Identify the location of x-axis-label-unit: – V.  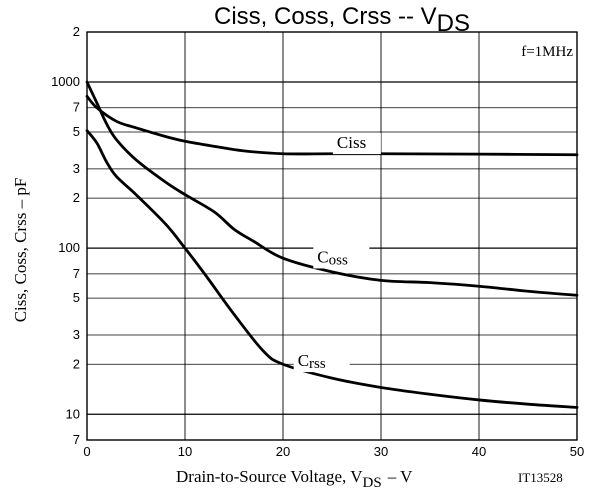
(400, 476).